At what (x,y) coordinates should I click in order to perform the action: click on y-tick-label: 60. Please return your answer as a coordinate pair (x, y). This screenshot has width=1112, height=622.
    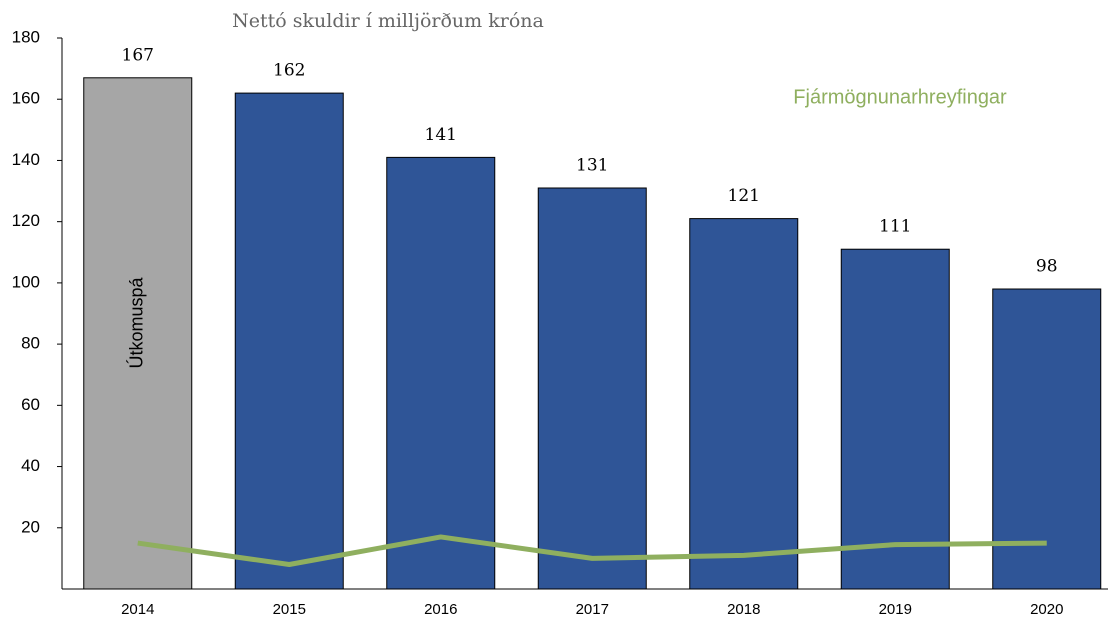
    Looking at the image, I should click on (30, 404).